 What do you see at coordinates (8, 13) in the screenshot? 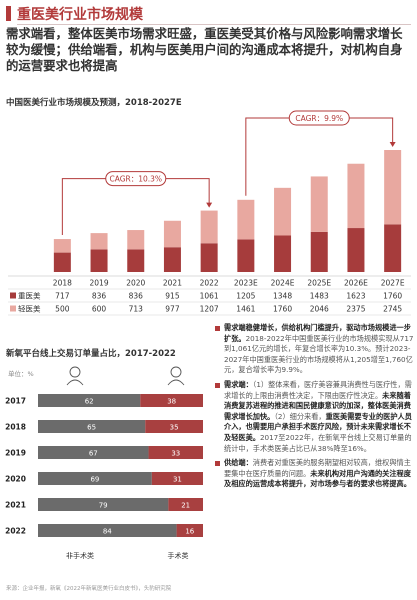
I see `title-accent-bar` at bounding box center [8, 13].